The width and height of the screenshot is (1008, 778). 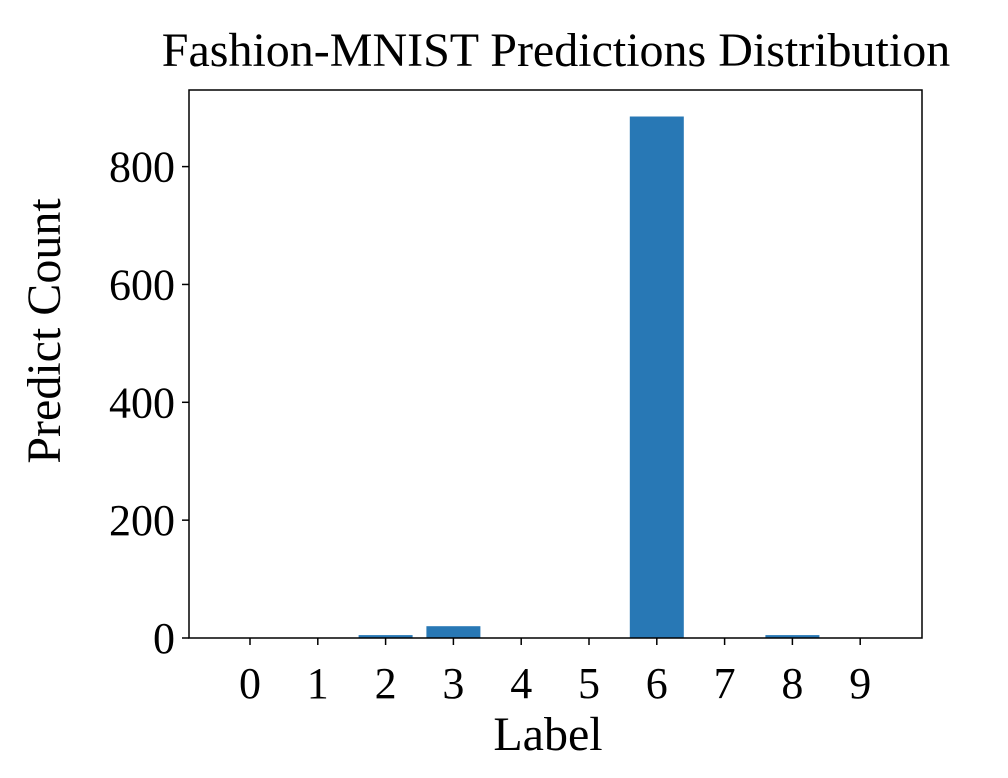 What do you see at coordinates (142, 167) in the screenshot?
I see `y-tick-label-800: 800` at bounding box center [142, 167].